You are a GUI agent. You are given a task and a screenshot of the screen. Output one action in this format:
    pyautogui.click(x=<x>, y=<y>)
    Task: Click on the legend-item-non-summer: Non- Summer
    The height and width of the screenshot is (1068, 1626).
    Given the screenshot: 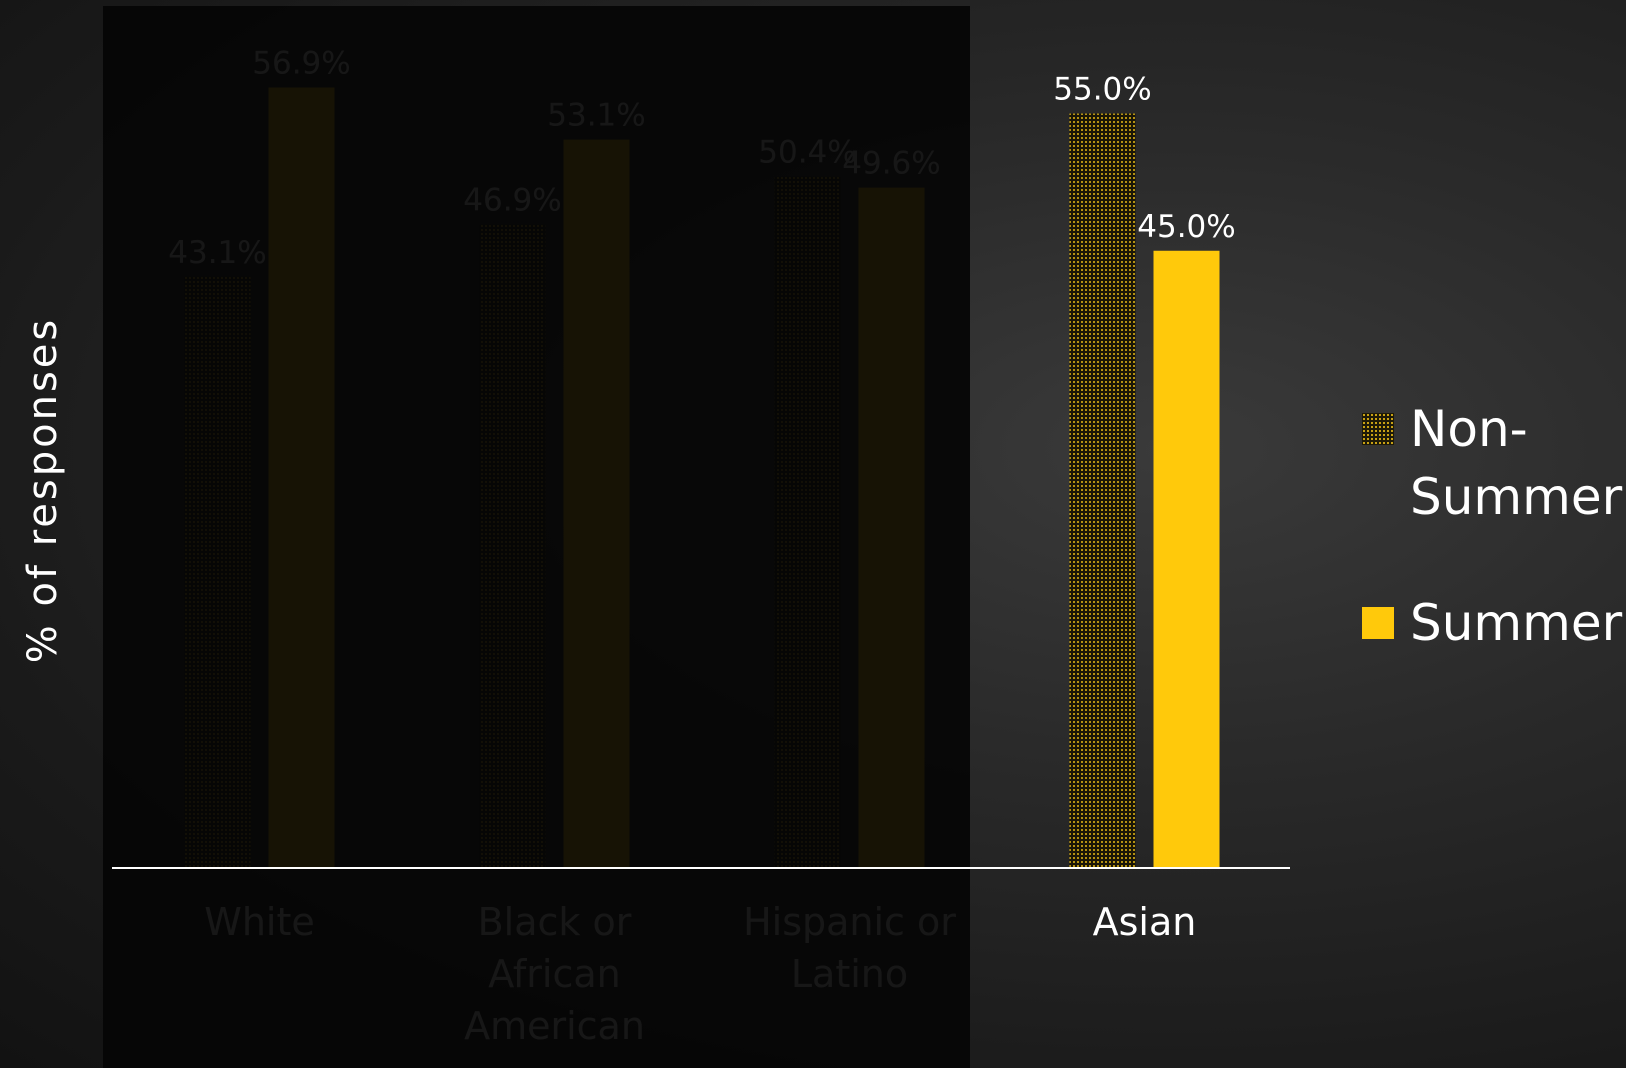 What is the action you would take?
    pyautogui.click(x=1492, y=463)
    